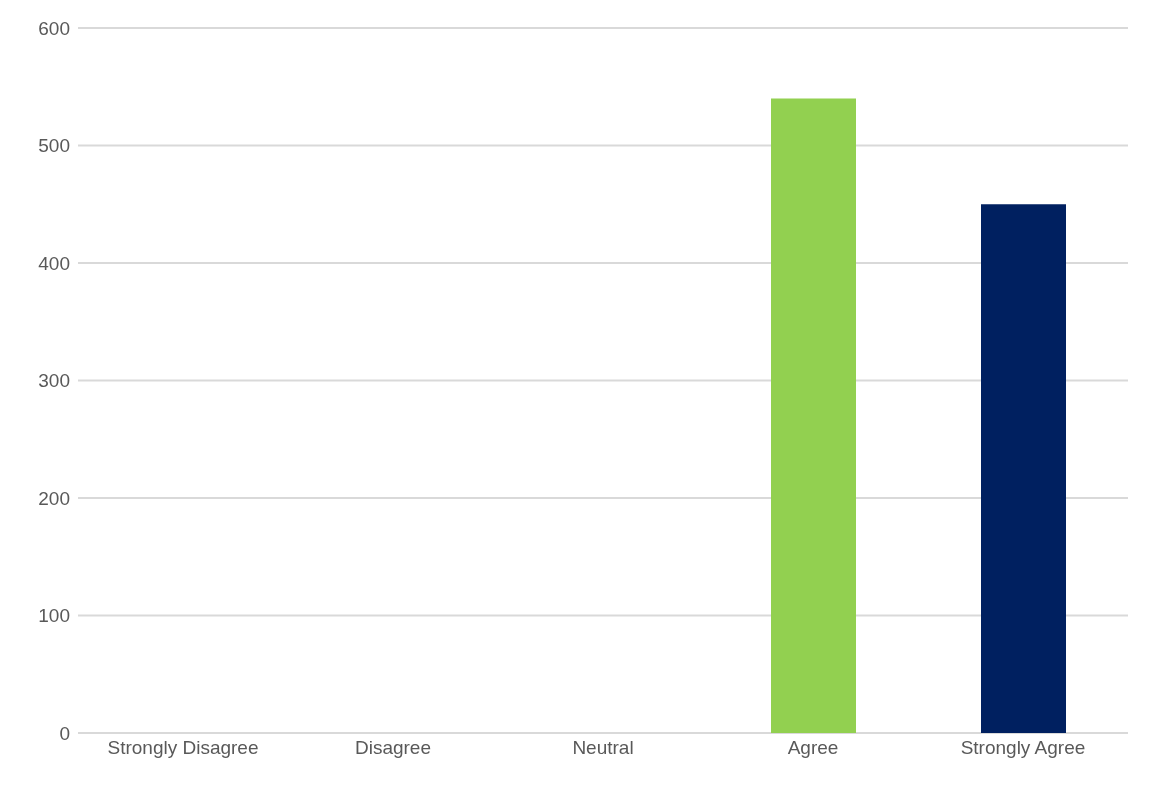  What do you see at coordinates (64, 733) in the screenshot?
I see `y-tick-label: 0` at bounding box center [64, 733].